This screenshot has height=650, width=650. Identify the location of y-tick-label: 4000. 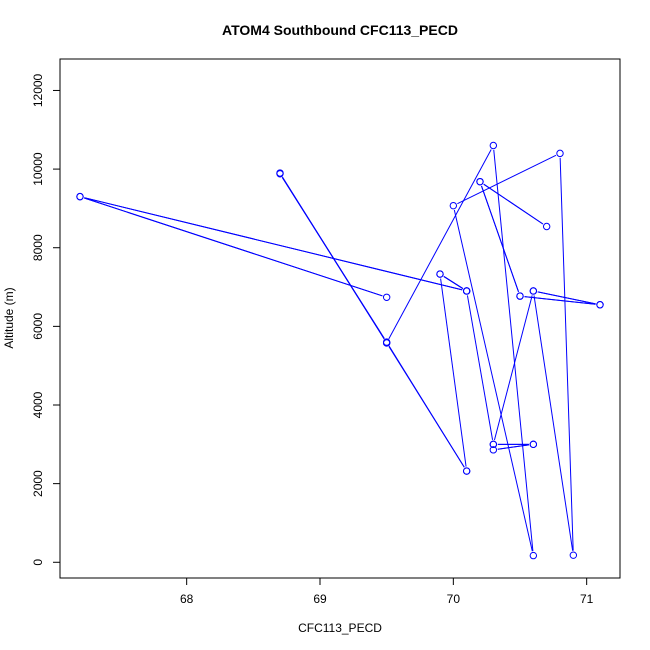
(38, 404).